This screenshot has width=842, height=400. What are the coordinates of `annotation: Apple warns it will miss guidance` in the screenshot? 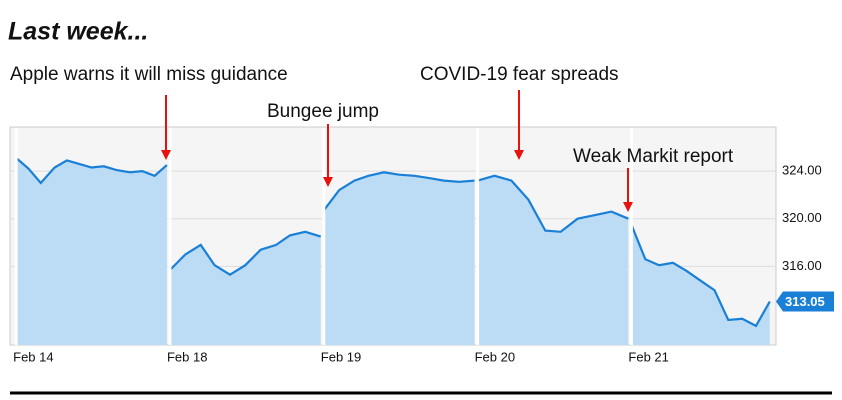 It's located at (149, 74).